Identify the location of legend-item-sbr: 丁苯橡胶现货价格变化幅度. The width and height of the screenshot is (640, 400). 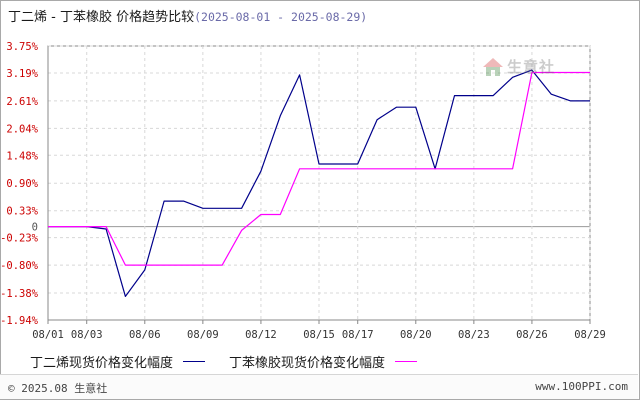
(323, 361).